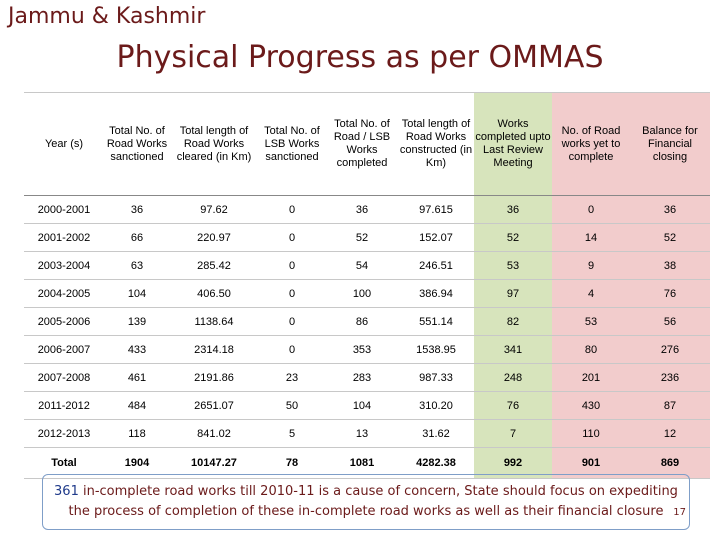  I want to click on table-cell: 23, so click(292, 377).